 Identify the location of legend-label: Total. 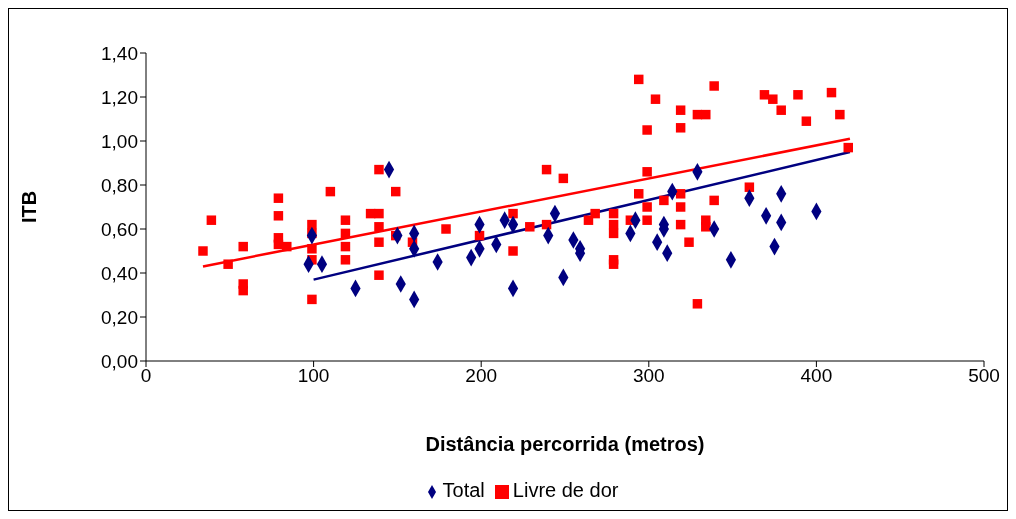
(463, 490).